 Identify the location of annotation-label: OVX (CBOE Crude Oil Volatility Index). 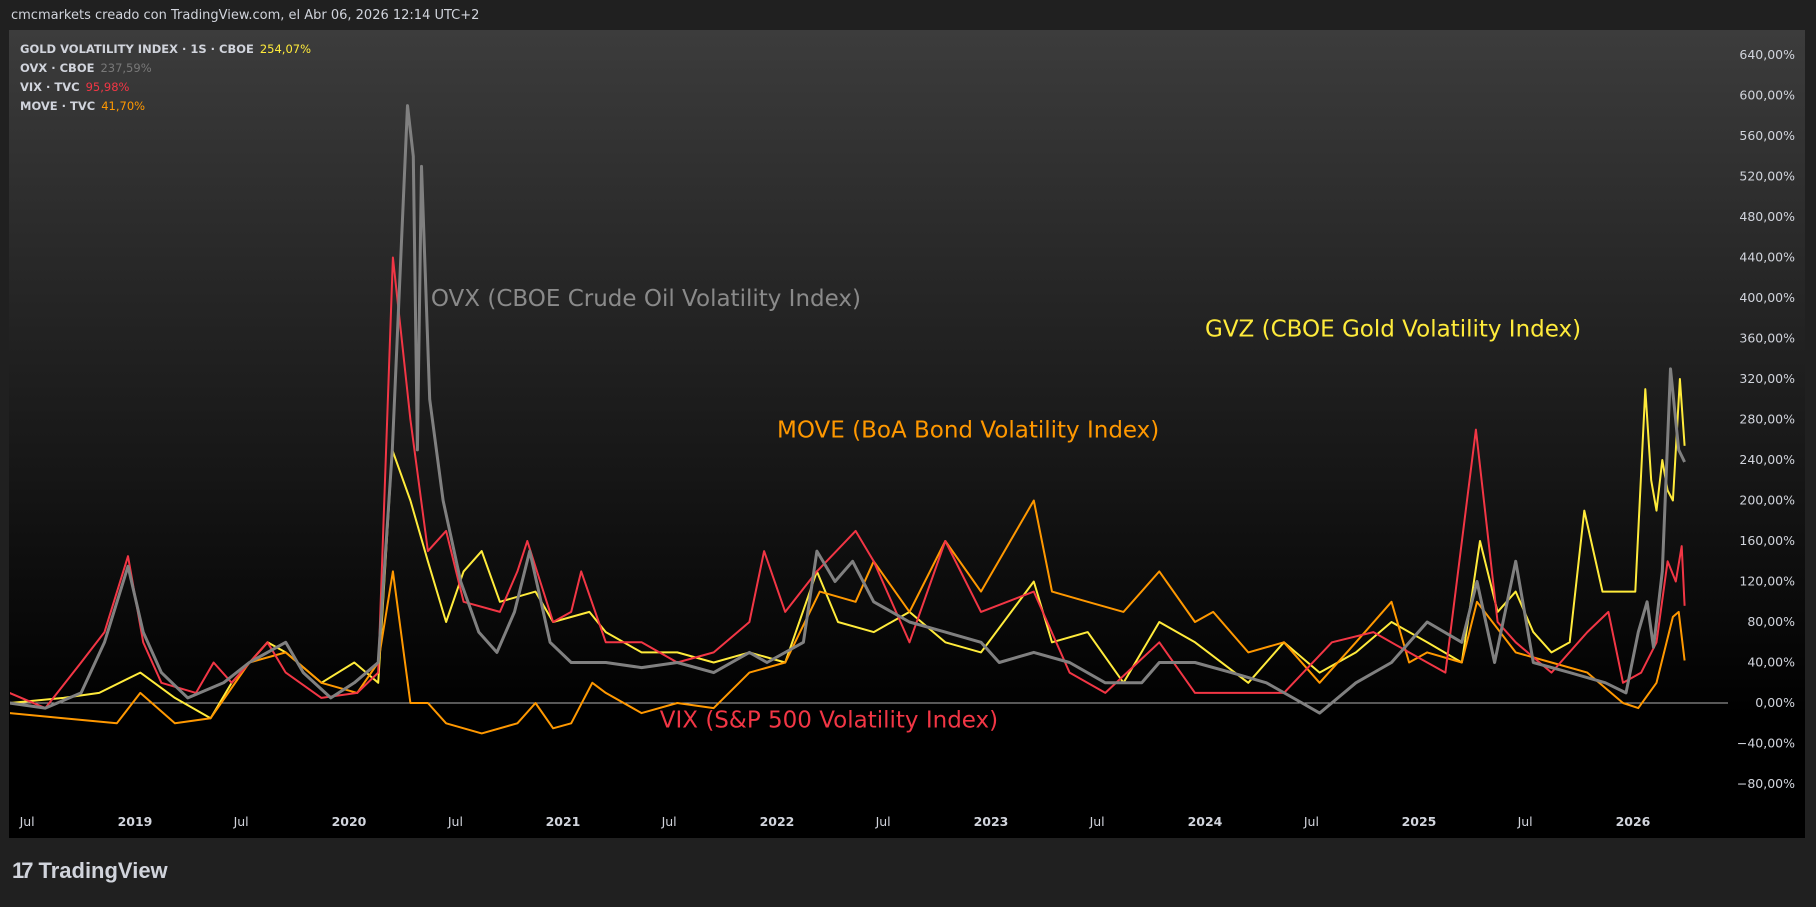
(646, 299).